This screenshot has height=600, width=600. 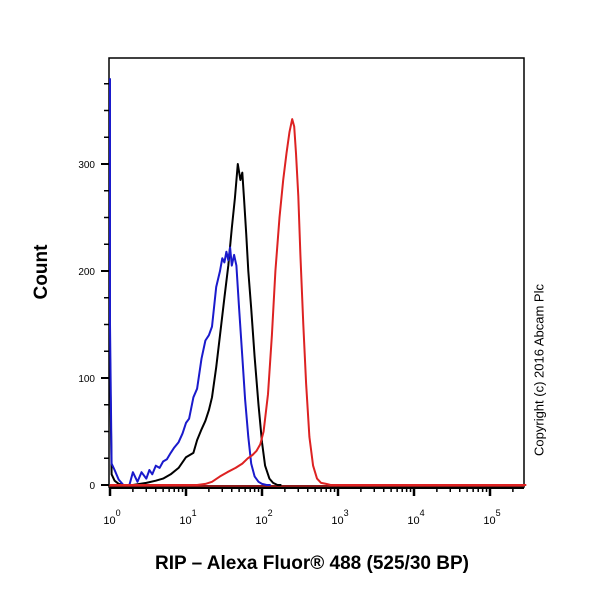 What do you see at coordinates (93, 287) in the screenshot?
I see `y-axis: 0 100 200 300` at bounding box center [93, 287].